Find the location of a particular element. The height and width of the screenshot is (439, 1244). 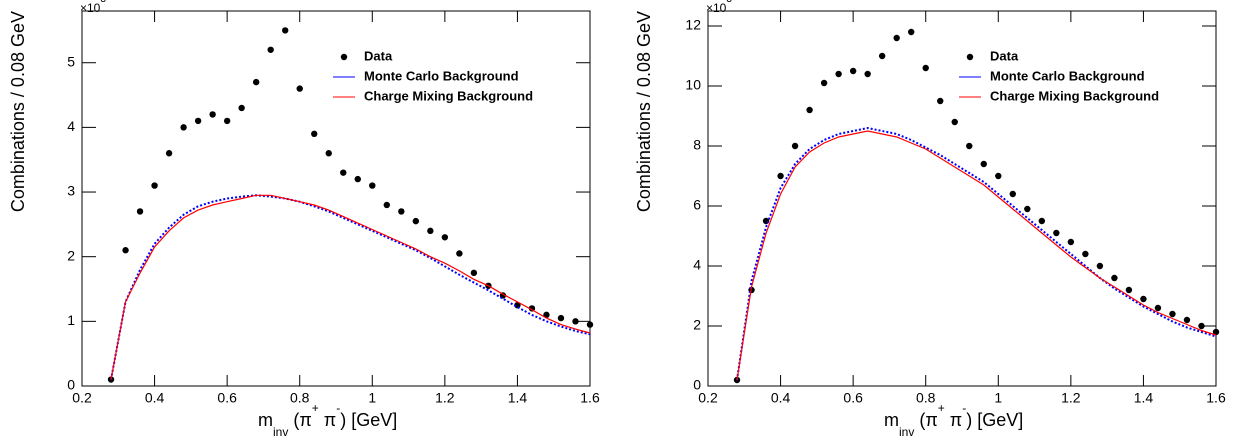

y-tick-label: 5 is located at coordinates (71, 61).